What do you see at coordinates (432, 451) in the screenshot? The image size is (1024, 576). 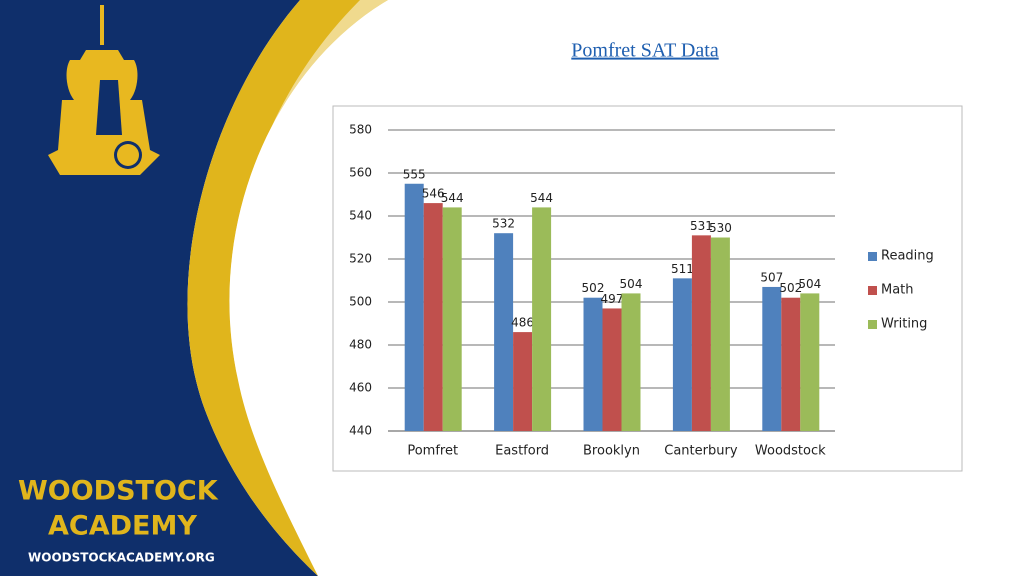 I see `x-tick-label: Pomfret` at bounding box center [432, 451].